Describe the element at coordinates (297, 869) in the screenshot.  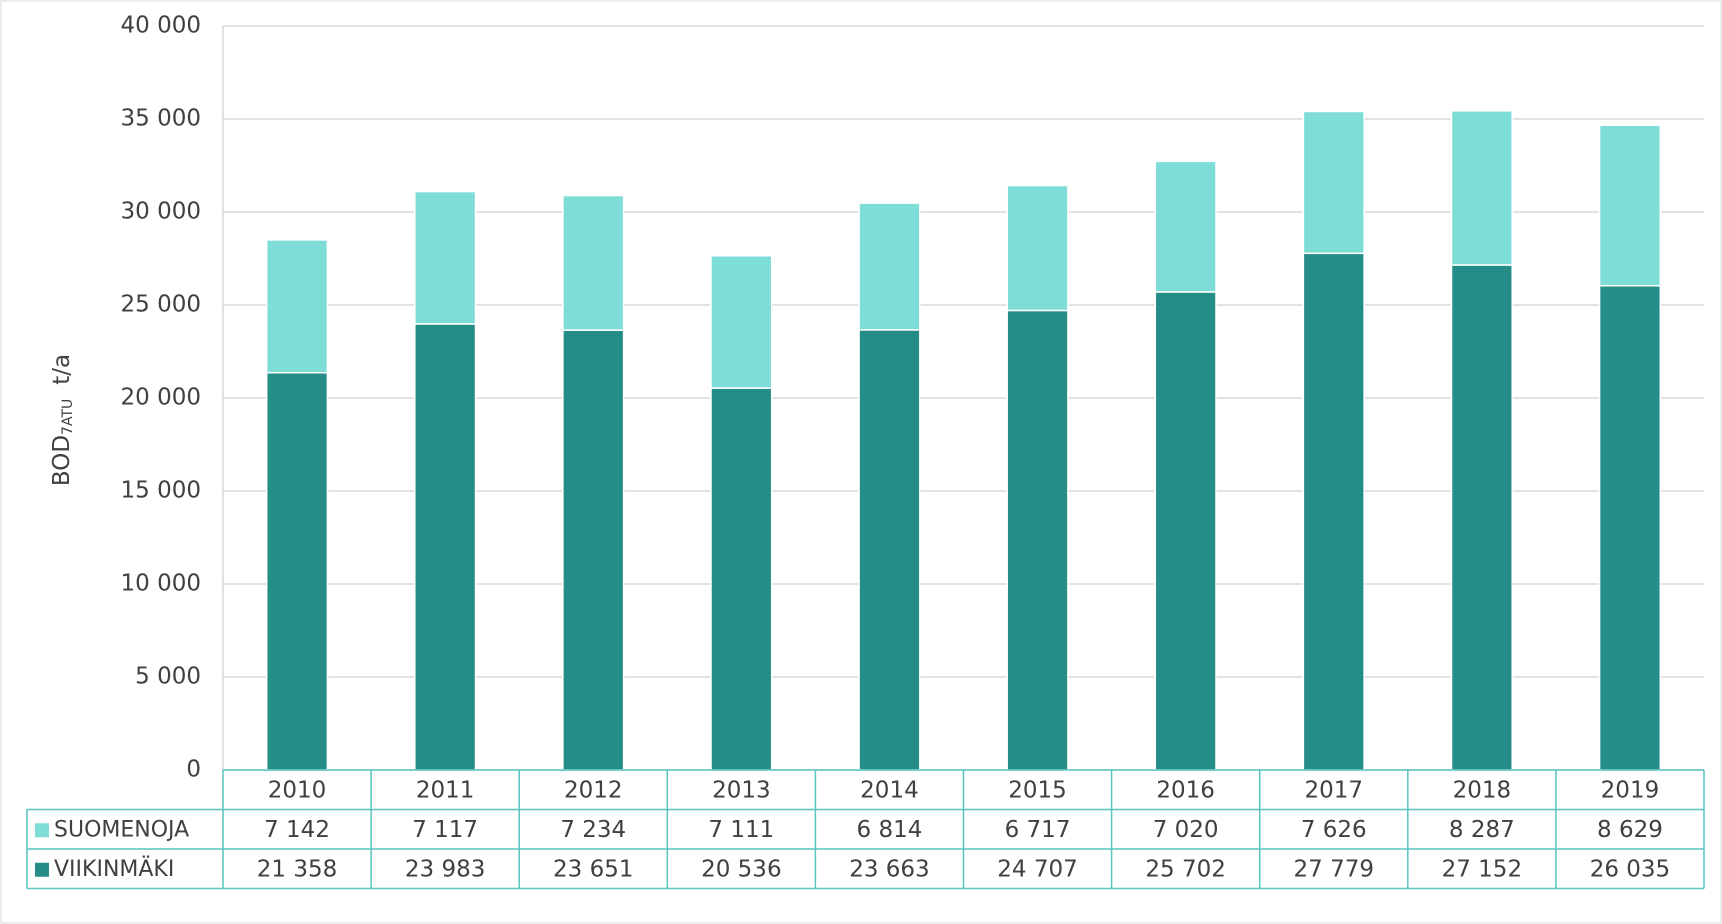
I see `table-value: 21 358` at that location.